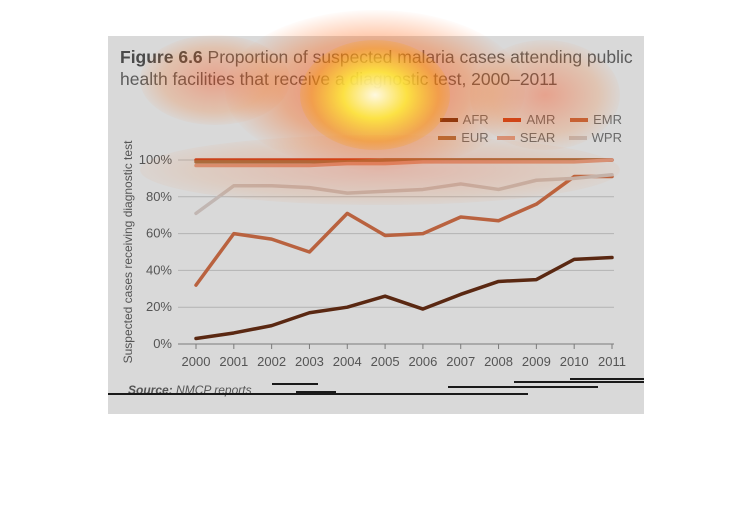 This screenshot has height=508, width=752. Describe the element at coordinates (404, 194) in the screenshot. I see `series-line-wpr` at that location.